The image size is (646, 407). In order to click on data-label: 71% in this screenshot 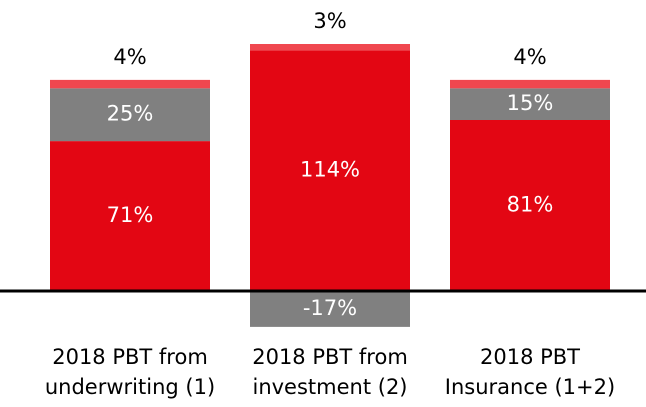, I will do `click(130, 215)`.